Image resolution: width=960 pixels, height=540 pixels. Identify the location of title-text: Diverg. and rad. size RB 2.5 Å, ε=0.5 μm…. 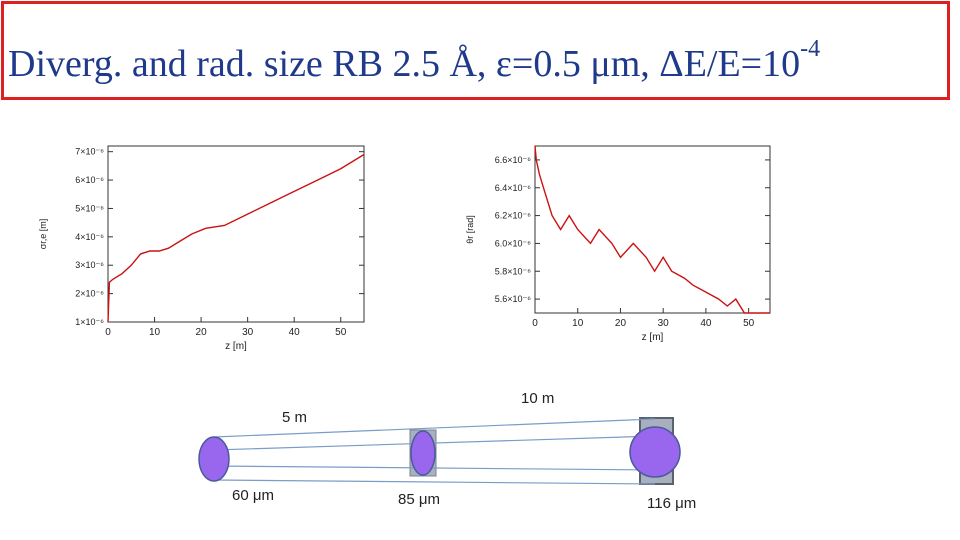
(404, 64).